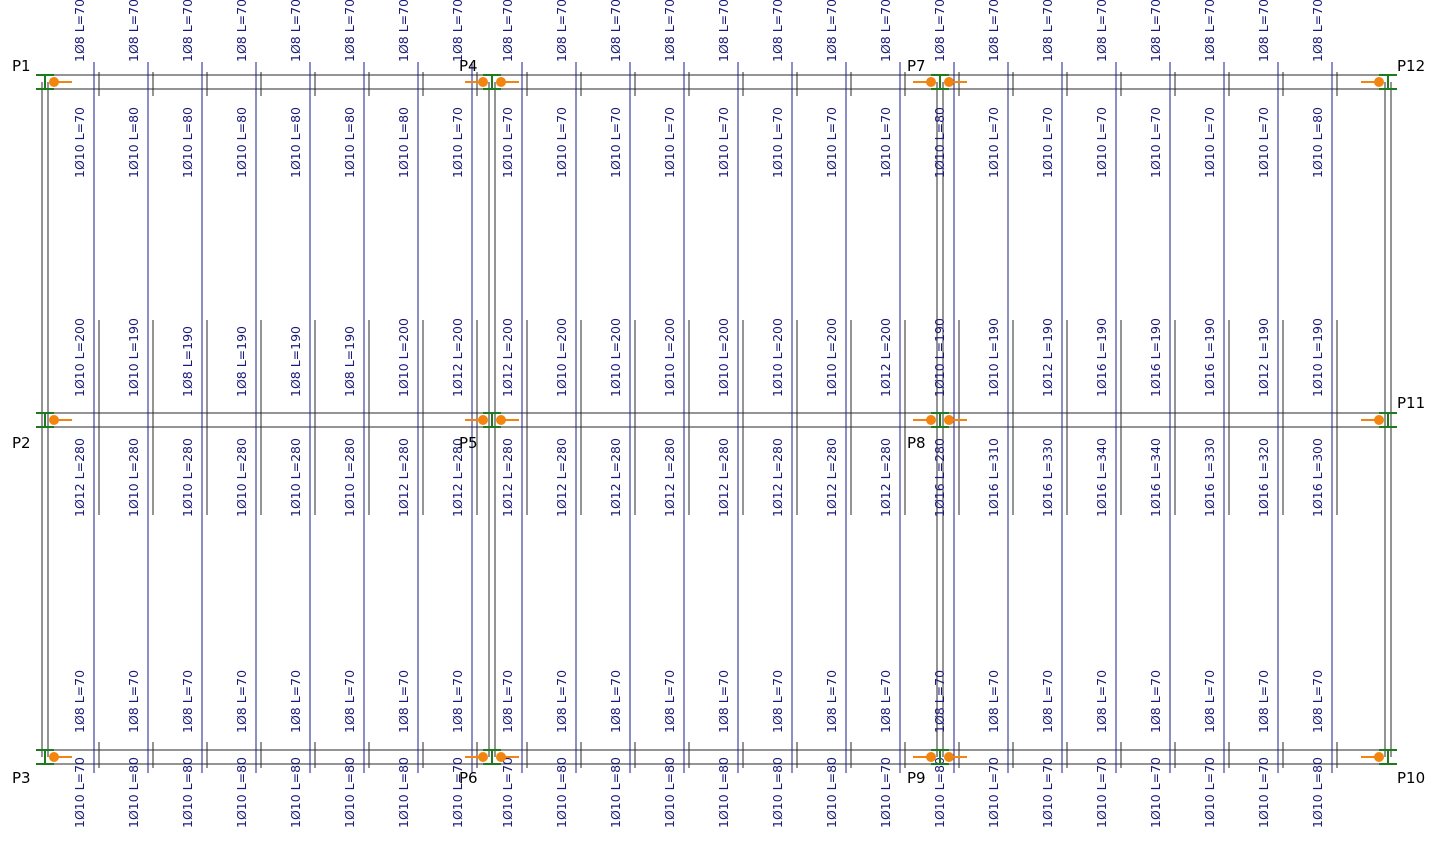 This screenshot has height=841, width=1453. Describe the element at coordinates (1101, 477) in the screenshot. I see `rebar-label: 1Ø16 L=340` at that location.